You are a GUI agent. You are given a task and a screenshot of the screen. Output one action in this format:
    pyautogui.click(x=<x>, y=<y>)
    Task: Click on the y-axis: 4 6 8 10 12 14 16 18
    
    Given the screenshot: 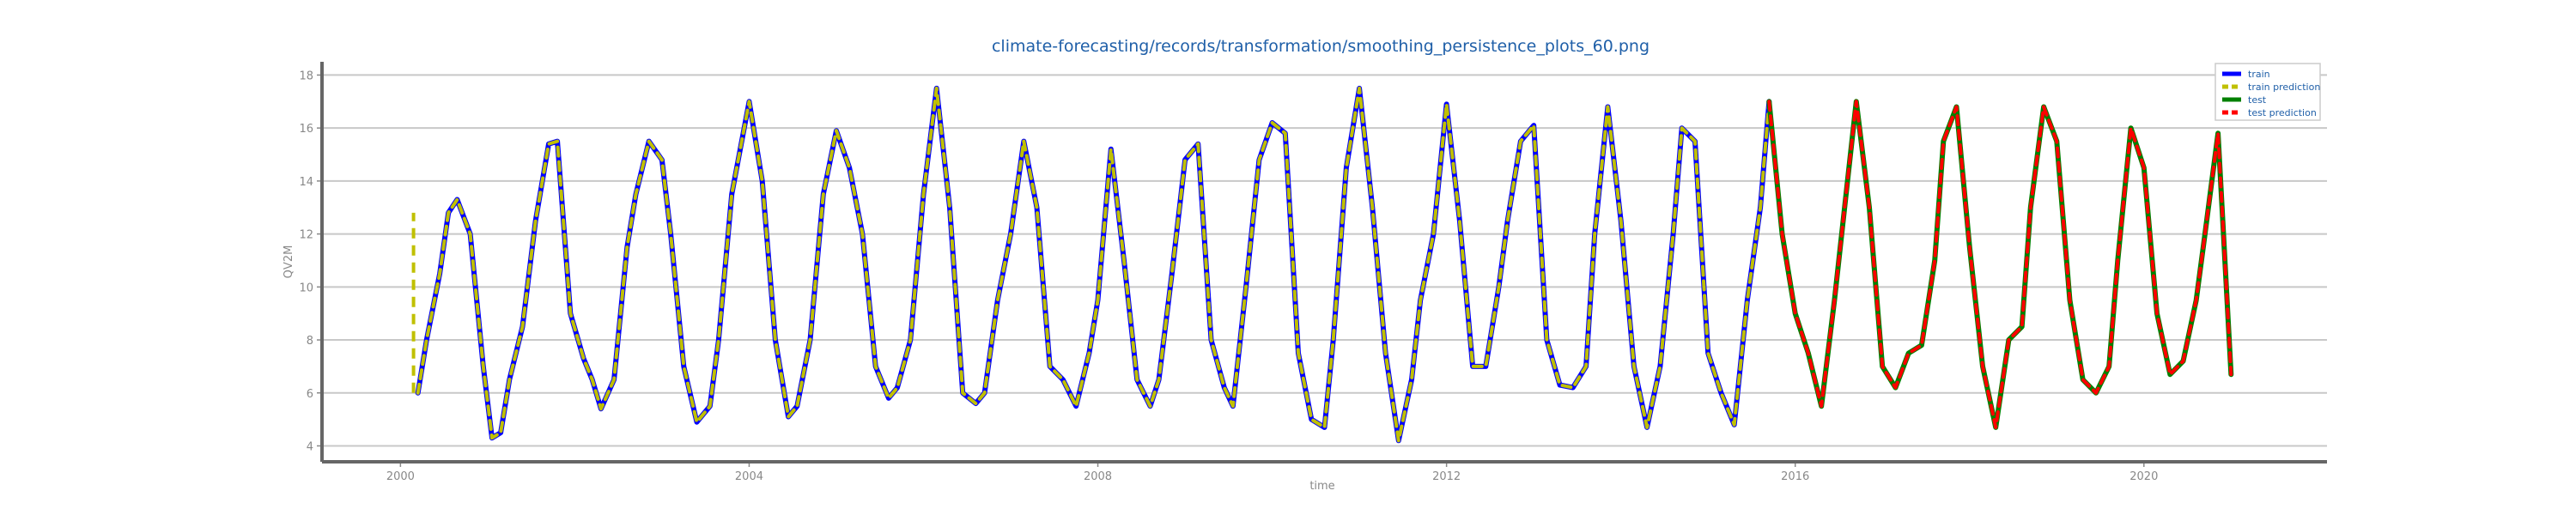 What is the action you would take?
    pyautogui.click(x=311, y=261)
    